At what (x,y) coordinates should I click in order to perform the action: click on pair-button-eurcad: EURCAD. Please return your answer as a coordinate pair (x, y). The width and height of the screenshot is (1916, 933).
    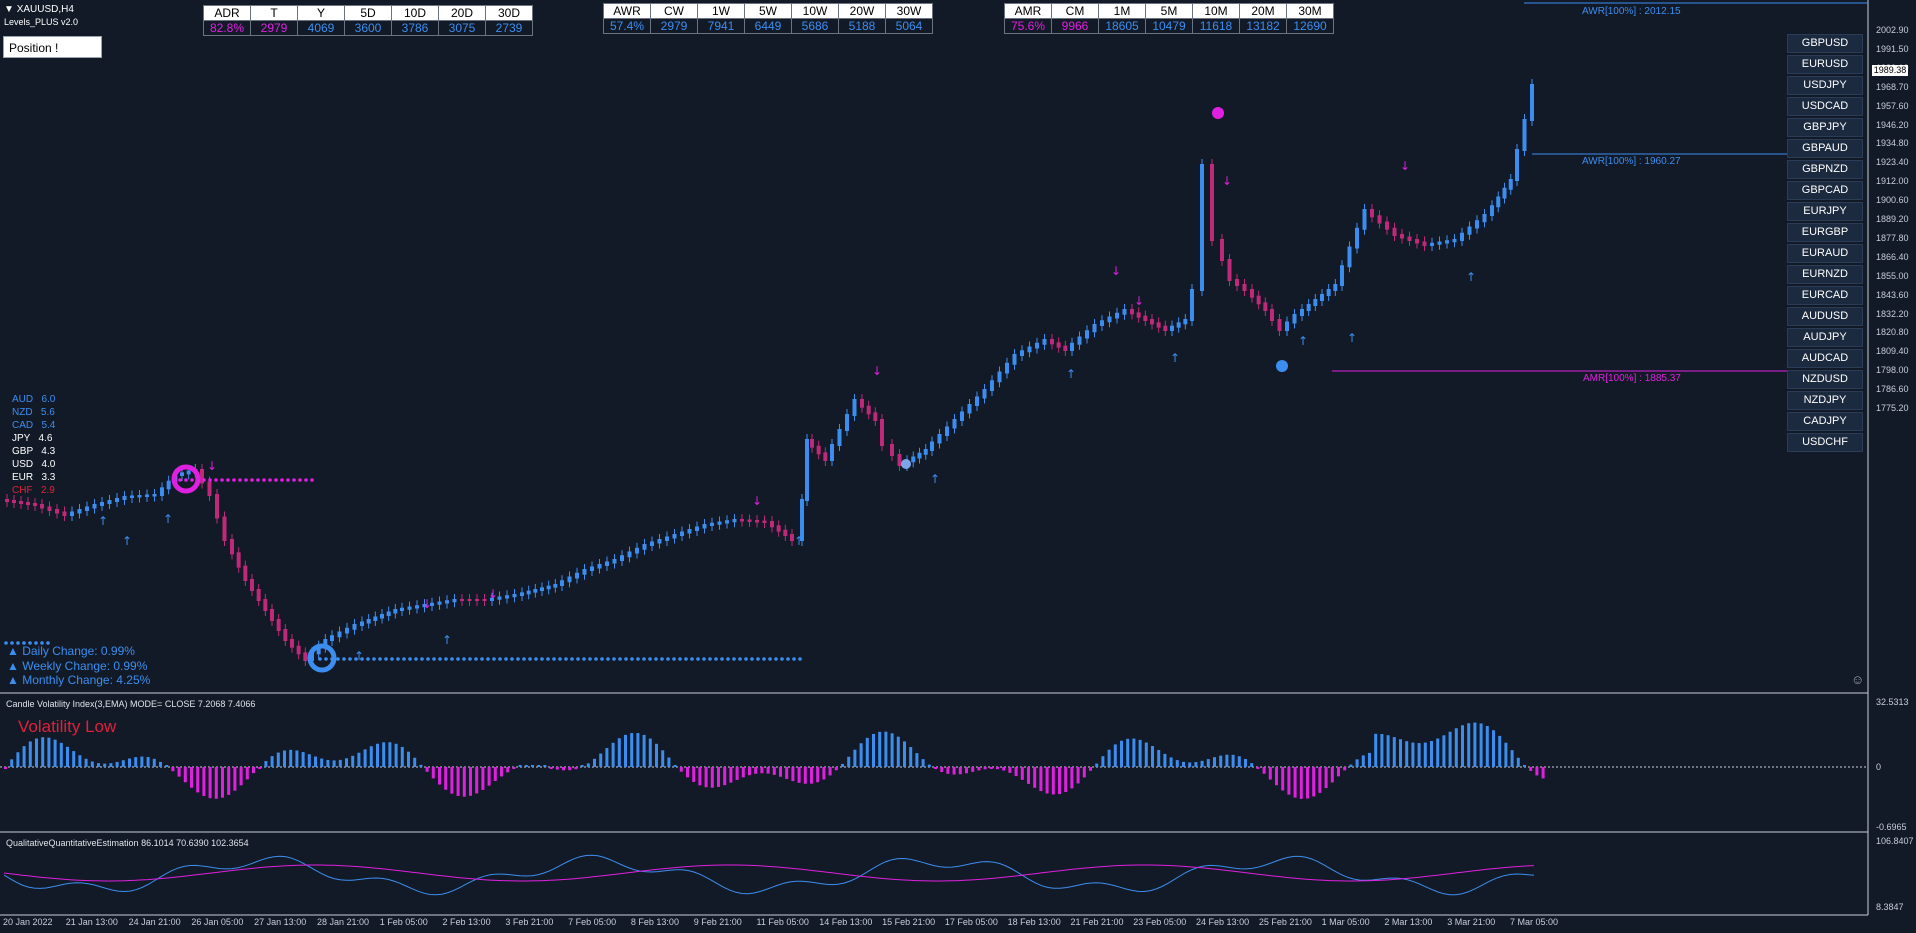
    Looking at the image, I should click on (1825, 295).